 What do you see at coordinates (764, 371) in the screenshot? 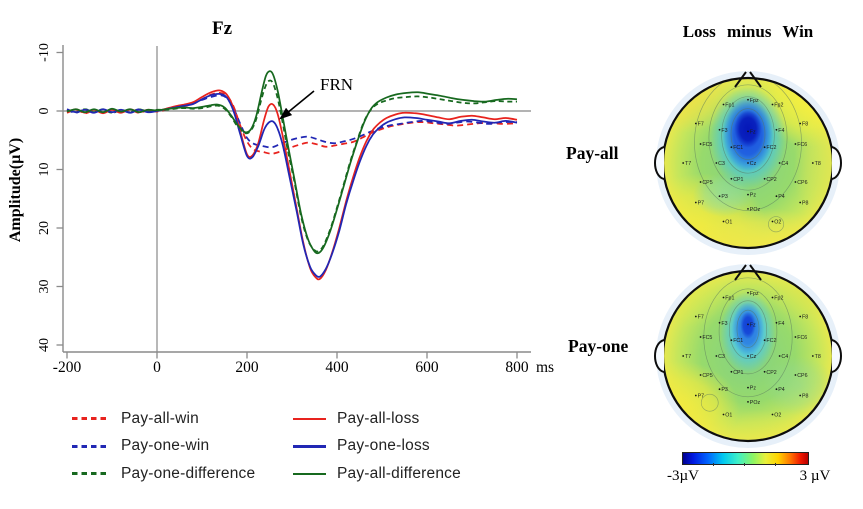
I see `electrode-dot-CP2` at bounding box center [764, 371].